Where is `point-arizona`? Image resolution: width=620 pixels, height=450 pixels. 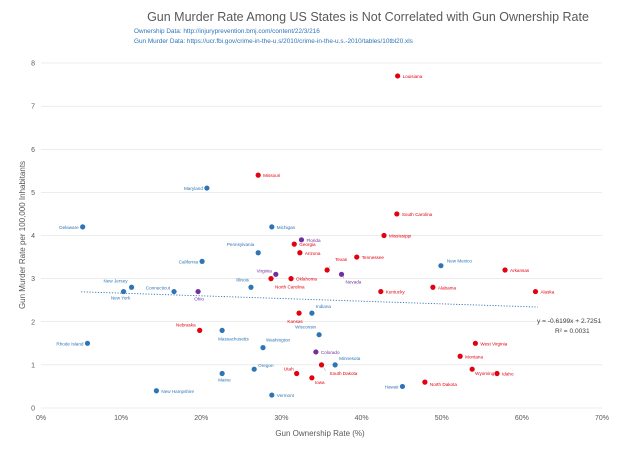 point-arizona is located at coordinates (300, 253).